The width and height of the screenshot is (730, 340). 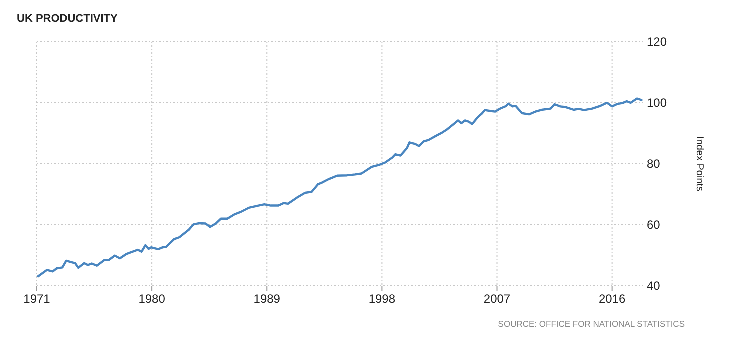 What do you see at coordinates (654, 225) in the screenshot?
I see `y-tick-label: 60` at bounding box center [654, 225].